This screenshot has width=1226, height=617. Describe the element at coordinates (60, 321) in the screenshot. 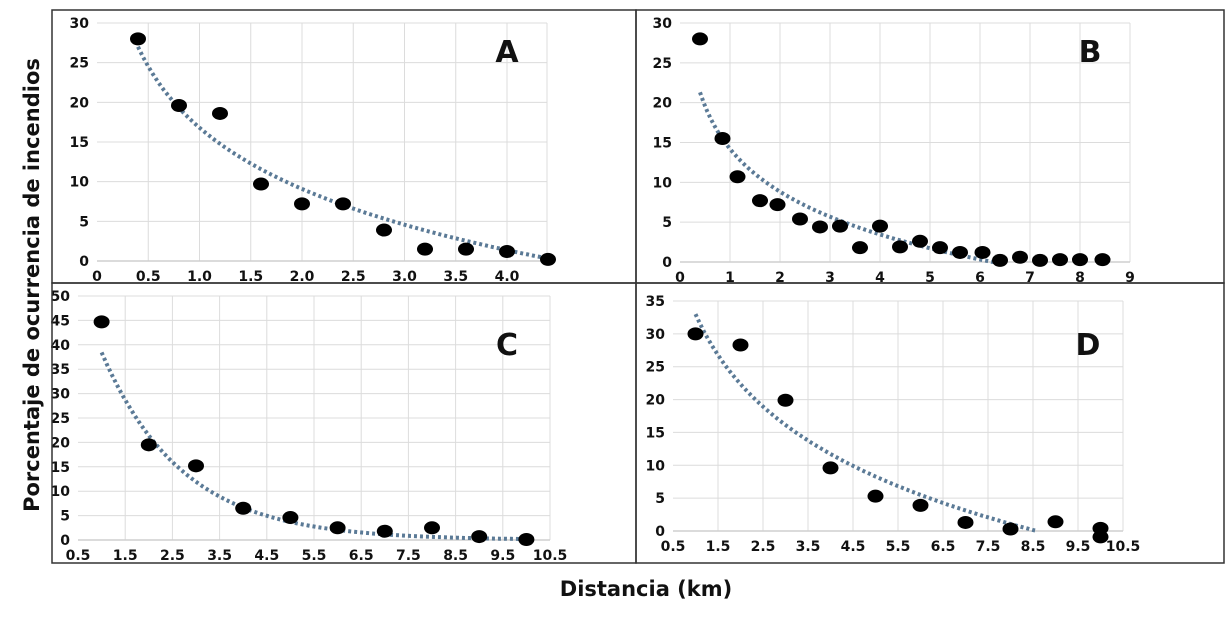

I see `y-tick-label: 45` at that location.